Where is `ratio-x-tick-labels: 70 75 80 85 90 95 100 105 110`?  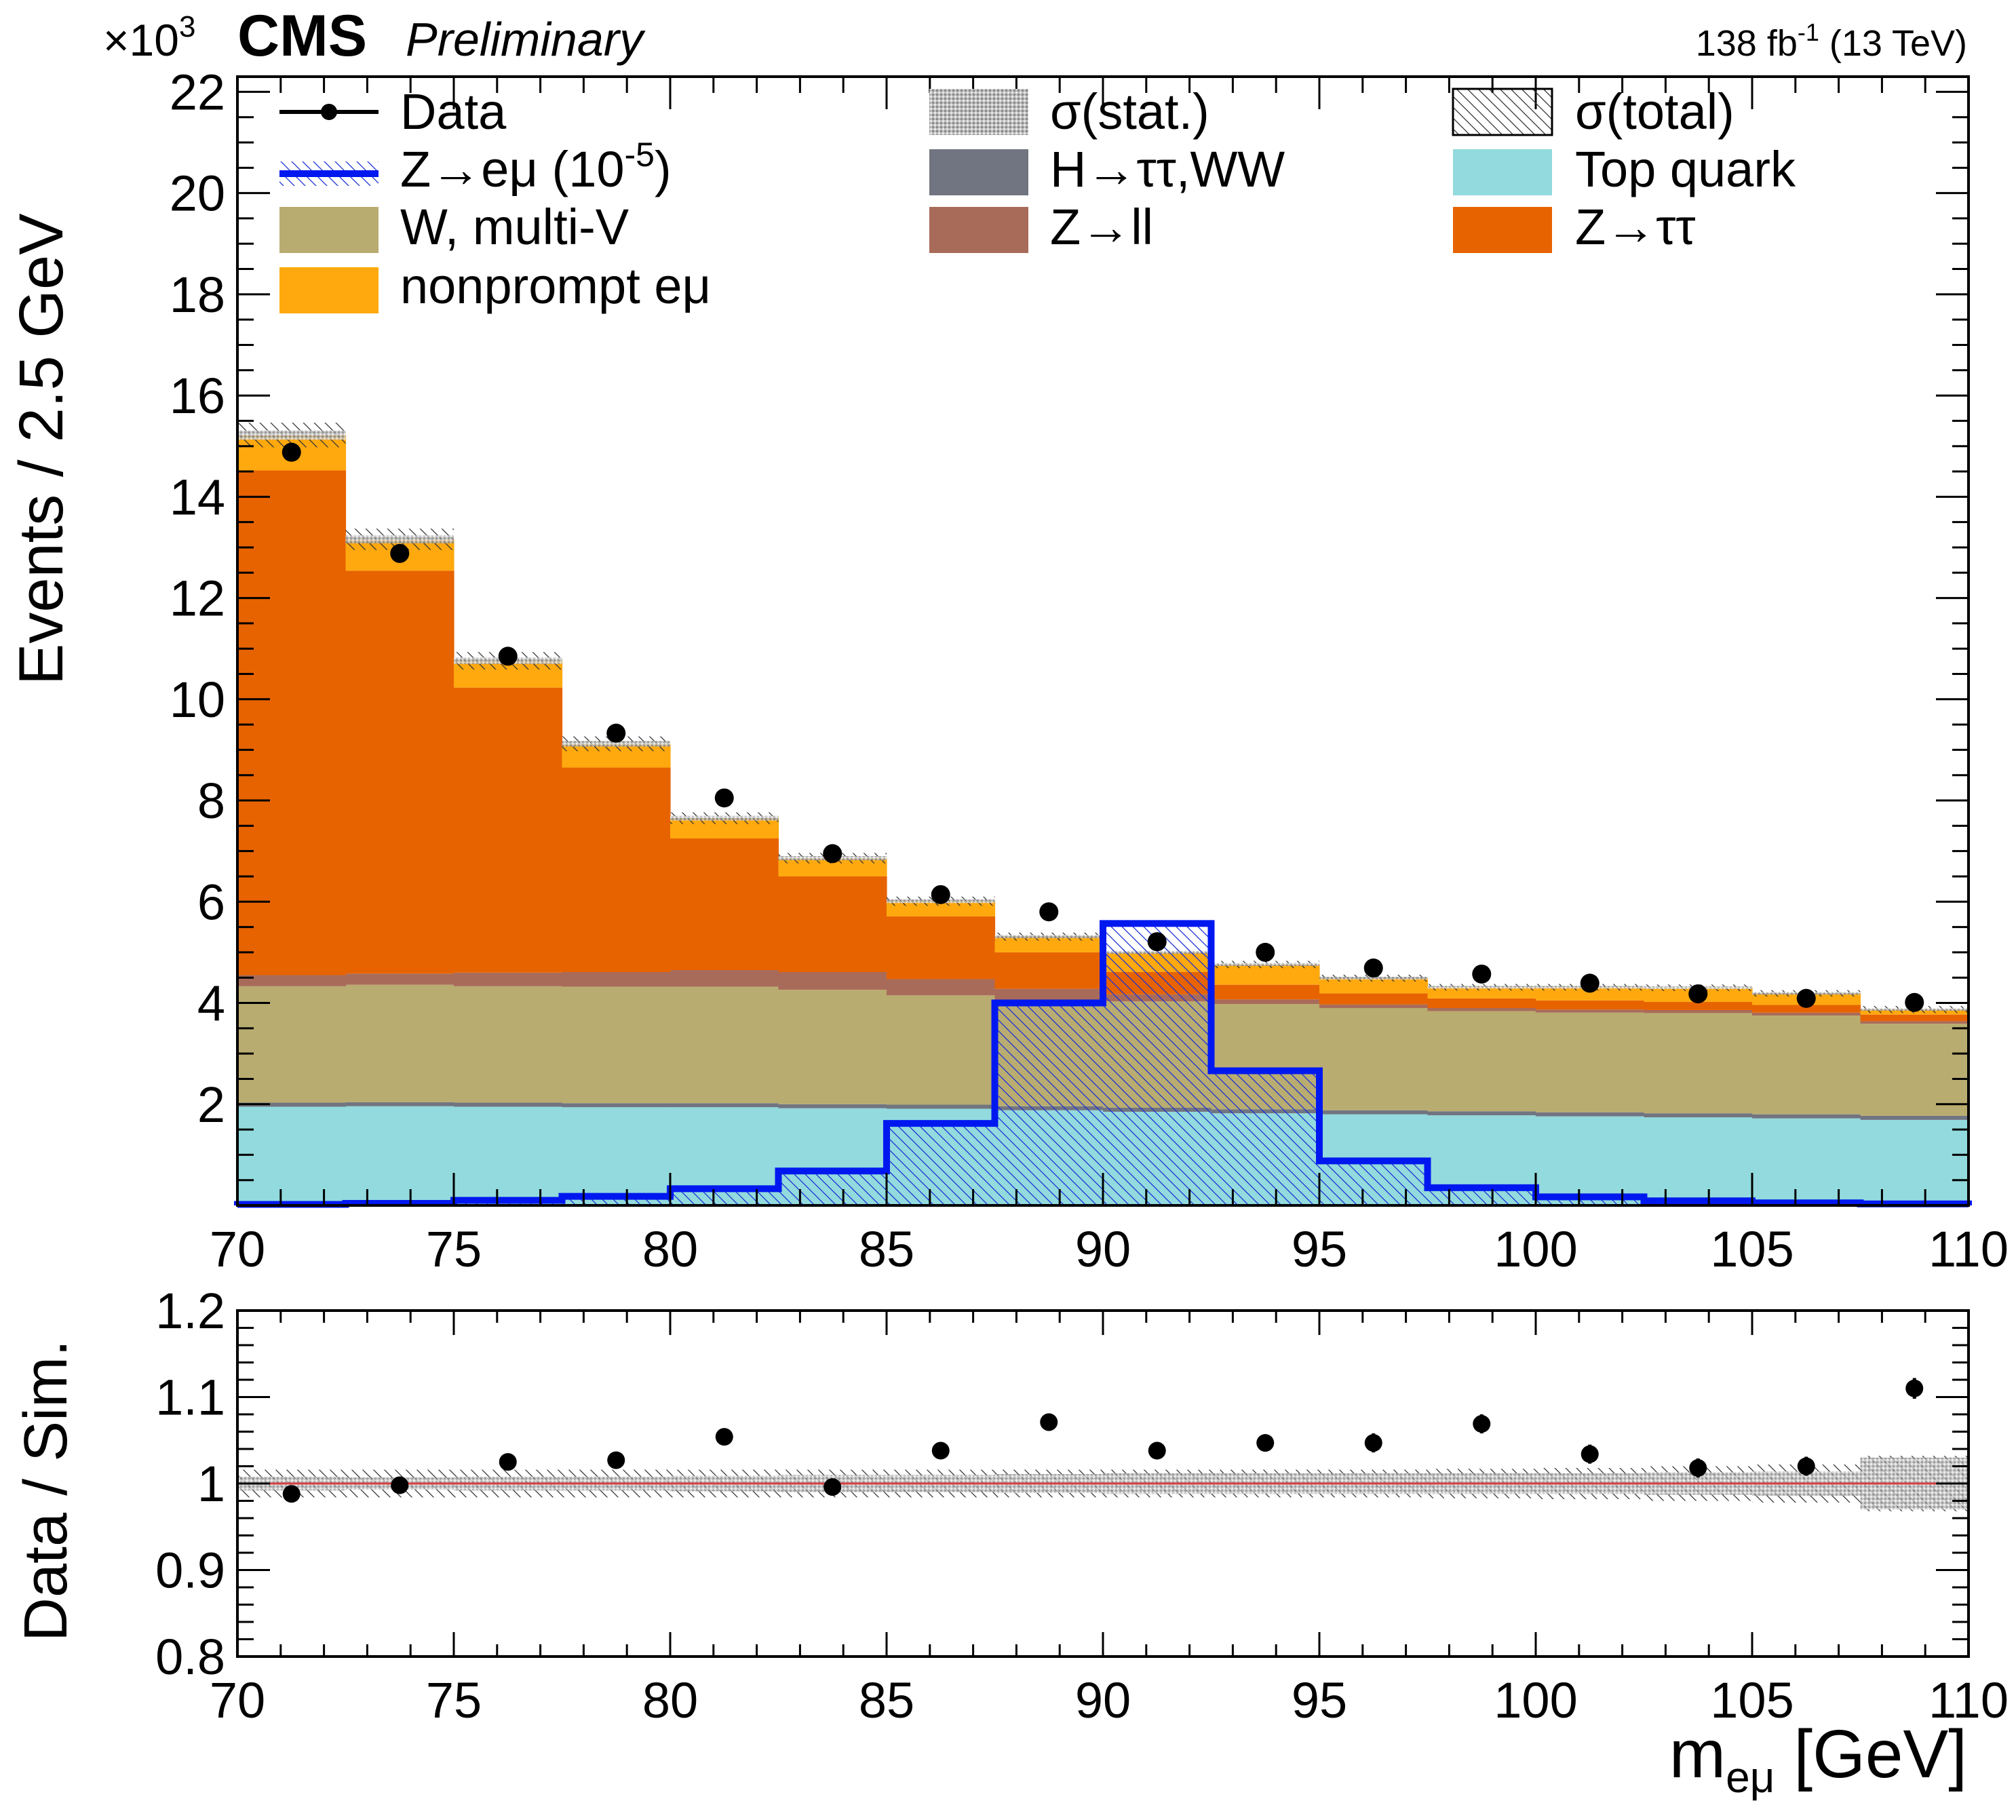
ratio-x-tick-labels: 70 75 80 85 90 95 100 105 110 is located at coordinates (1110, 1700).